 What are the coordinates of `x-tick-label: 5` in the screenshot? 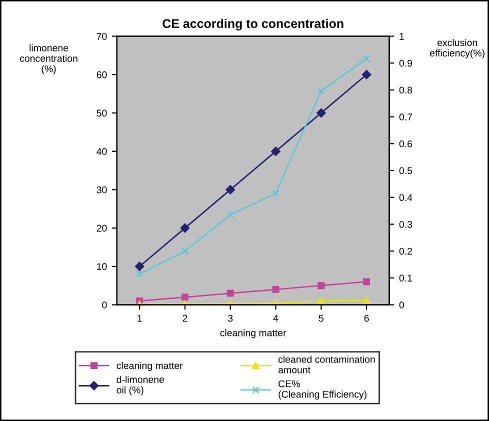 It's located at (321, 318).